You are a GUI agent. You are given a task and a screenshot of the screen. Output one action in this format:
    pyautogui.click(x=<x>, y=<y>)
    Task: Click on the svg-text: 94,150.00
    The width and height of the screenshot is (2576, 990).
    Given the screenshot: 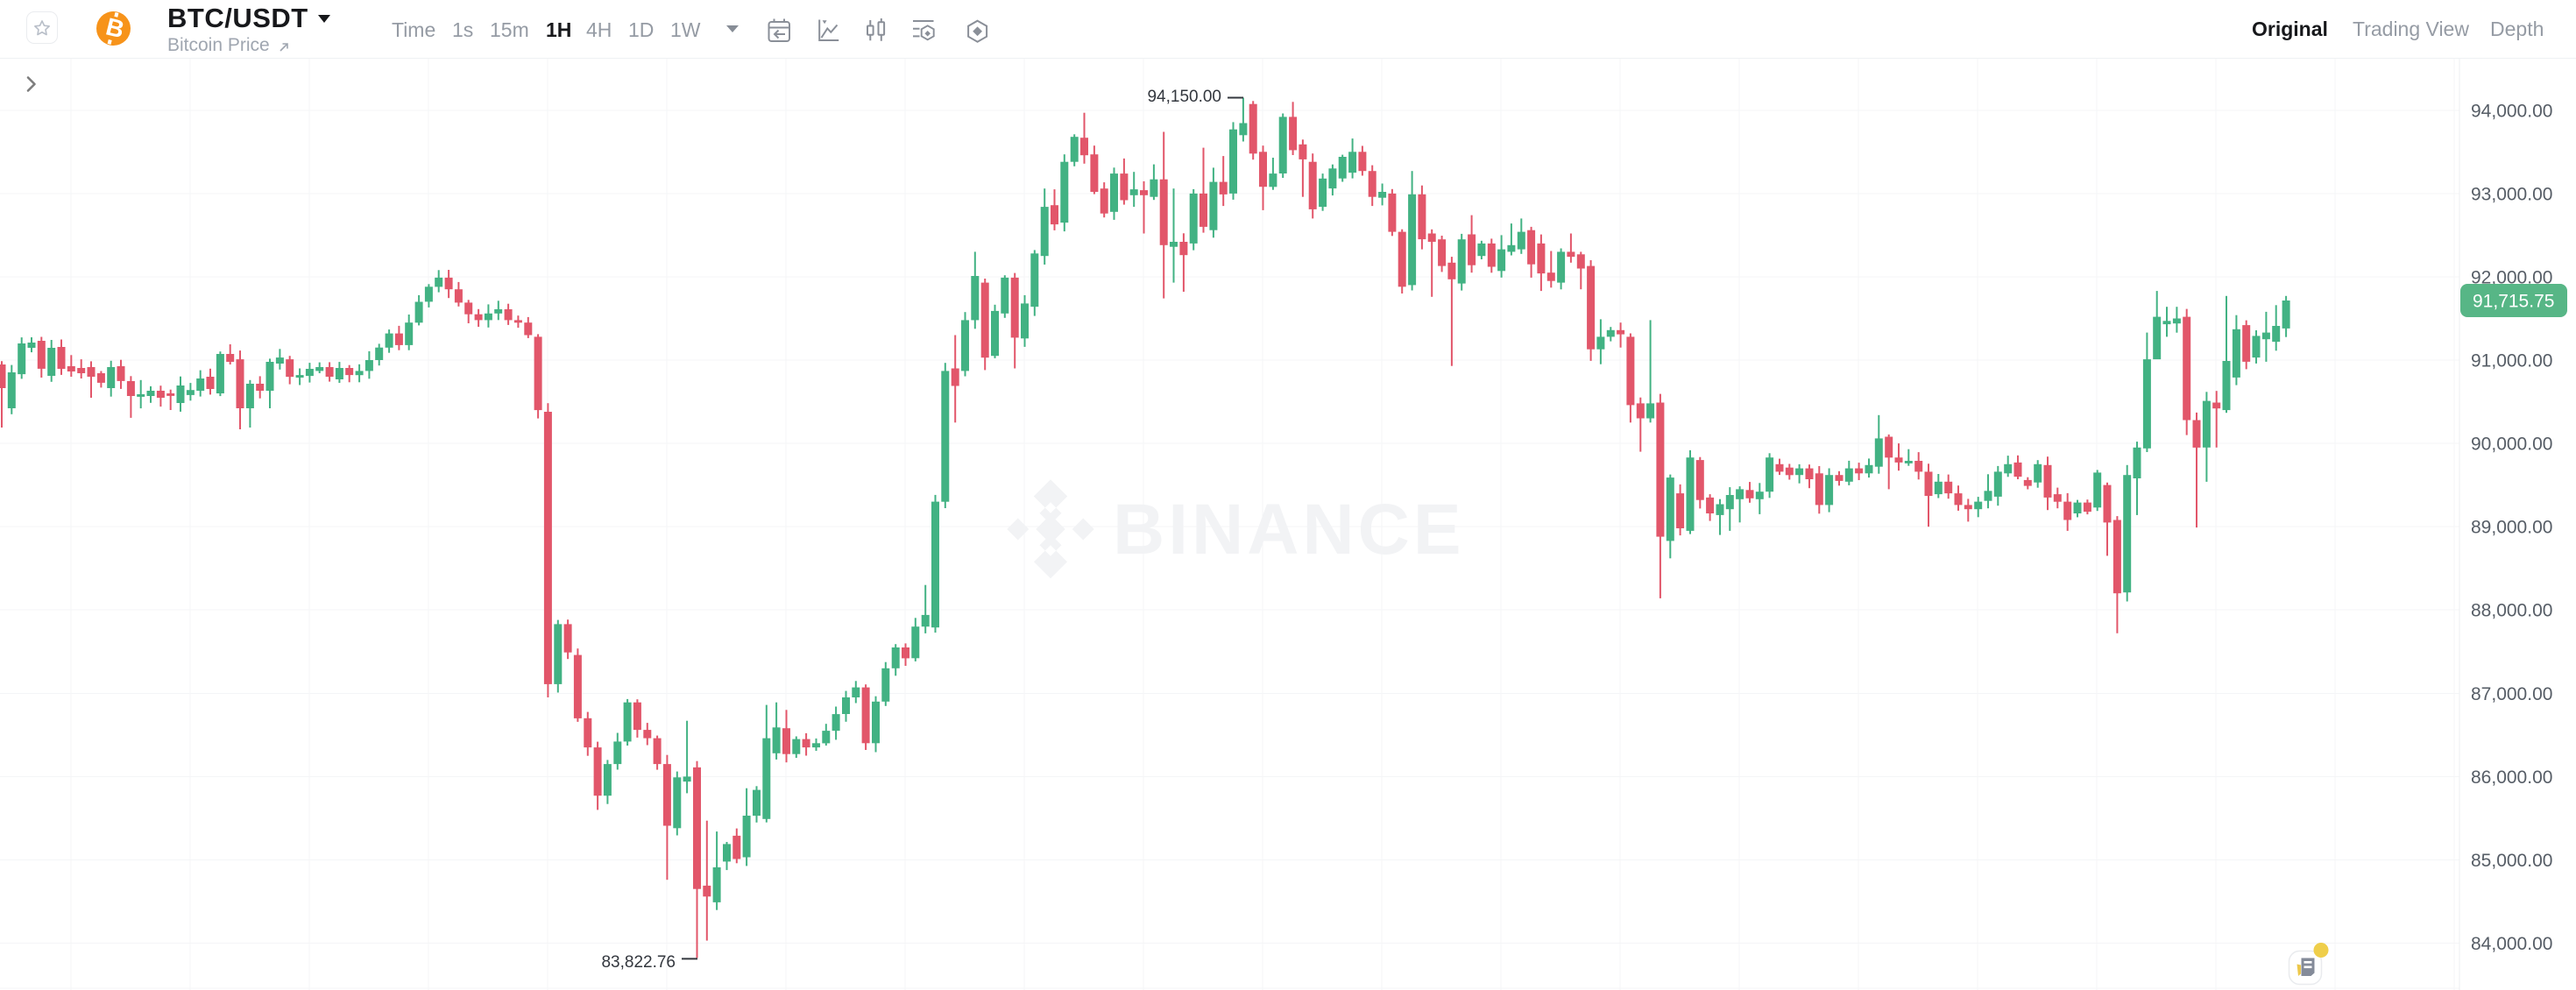 What is the action you would take?
    pyautogui.click(x=1184, y=97)
    